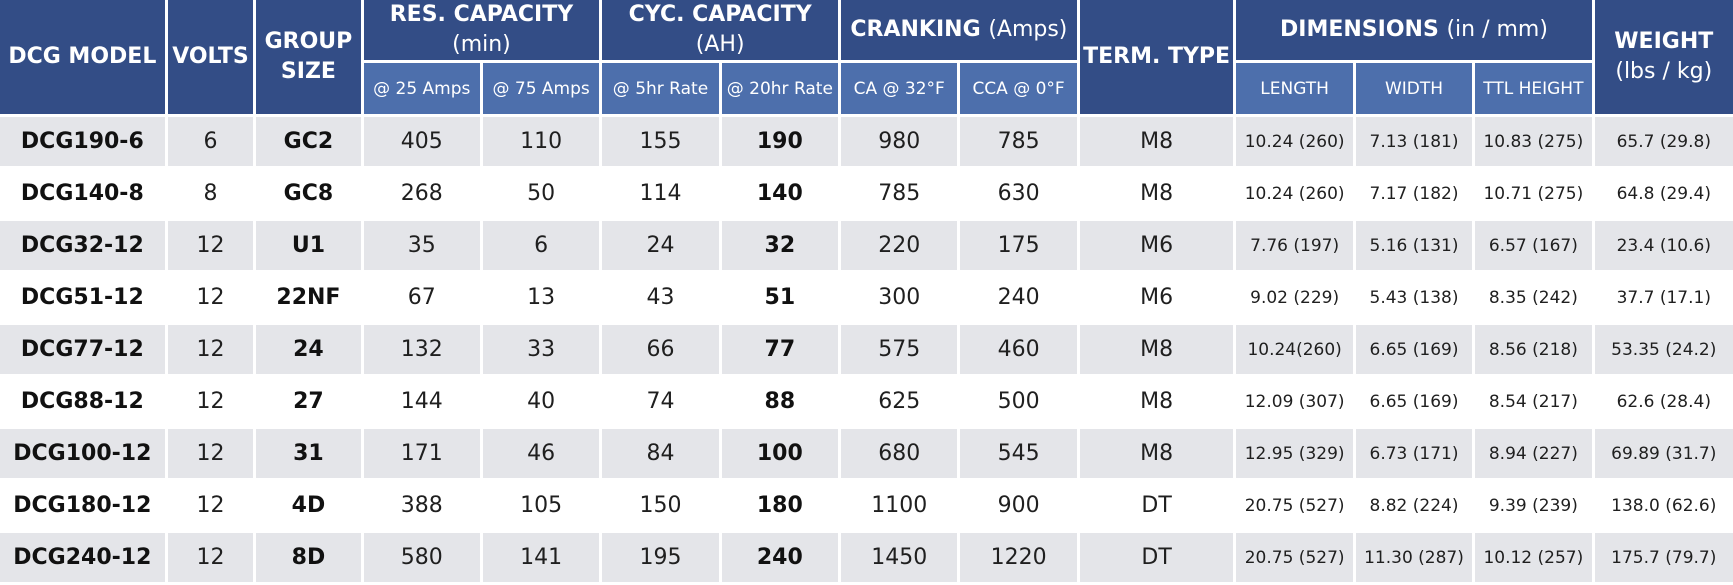 The width and height of the screenshot is (1733, 585). What do you see at coordinates (1663, 453) in the screenshot?
I see `cell-weight: 69.89 (31.7)` at bounding box center [1663, 453].